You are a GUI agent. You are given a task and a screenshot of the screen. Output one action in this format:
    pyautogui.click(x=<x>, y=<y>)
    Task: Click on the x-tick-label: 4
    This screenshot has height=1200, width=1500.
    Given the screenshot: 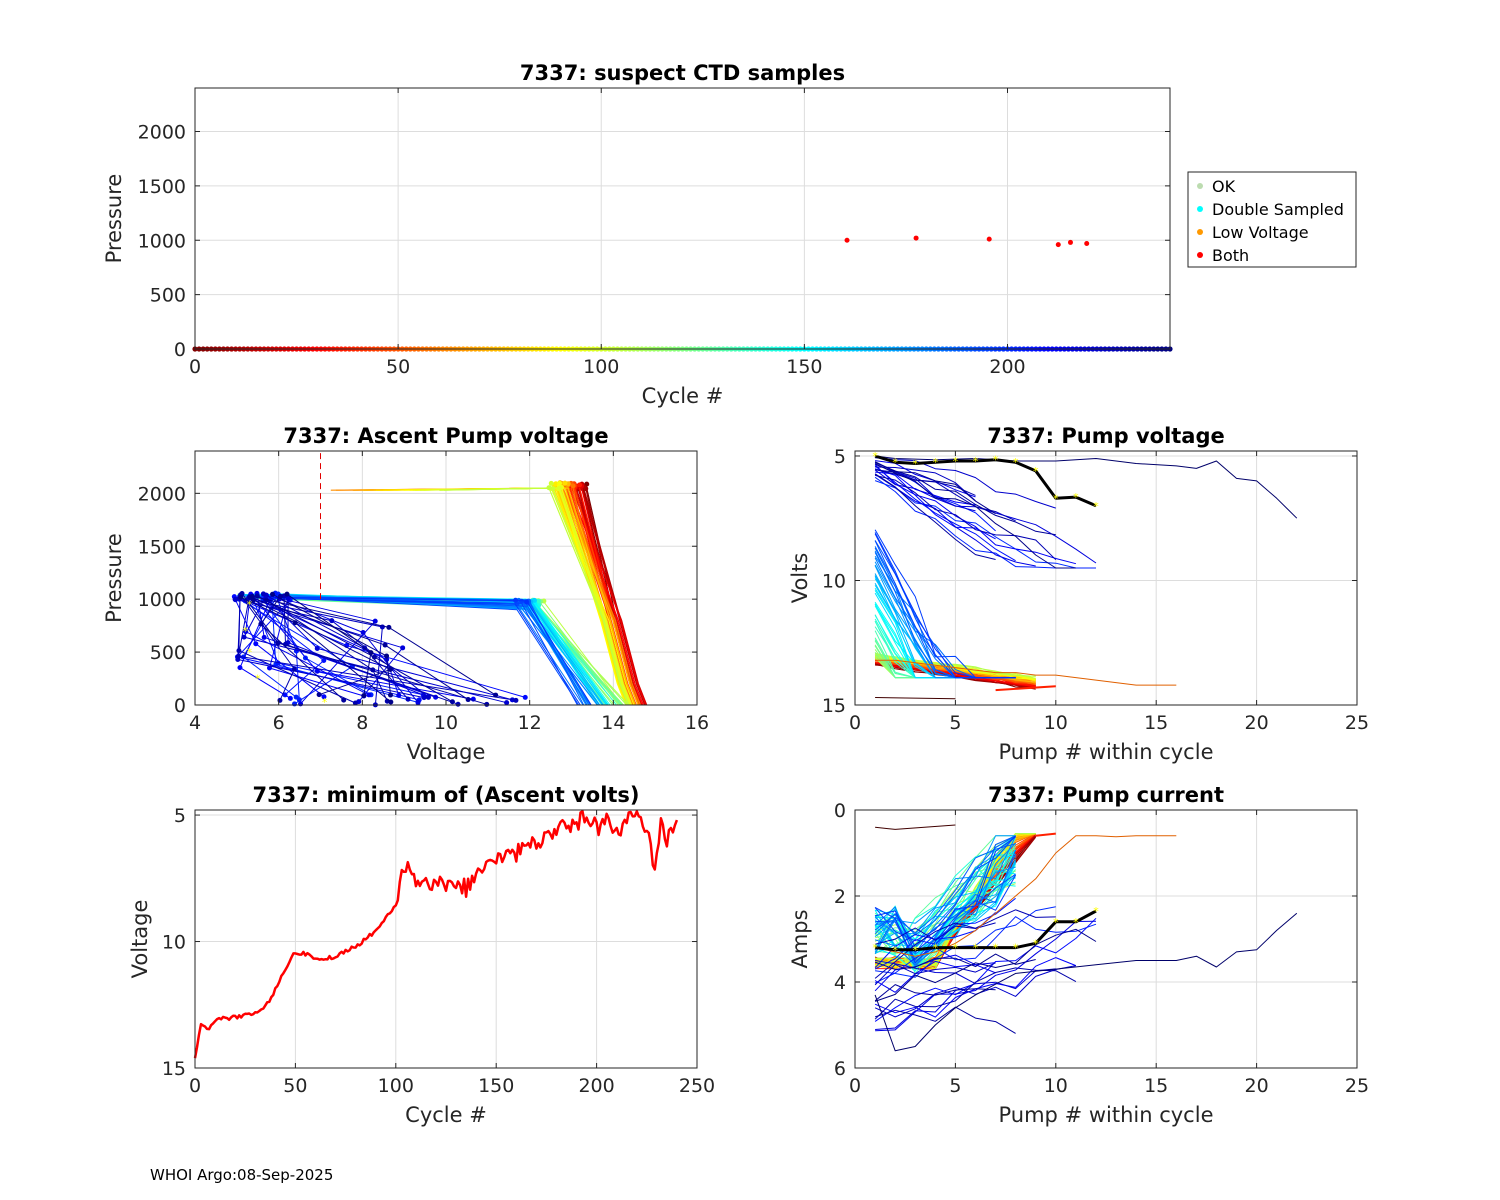 What is the action you would take?
    pyautogui.click(x=195, y=723)
    